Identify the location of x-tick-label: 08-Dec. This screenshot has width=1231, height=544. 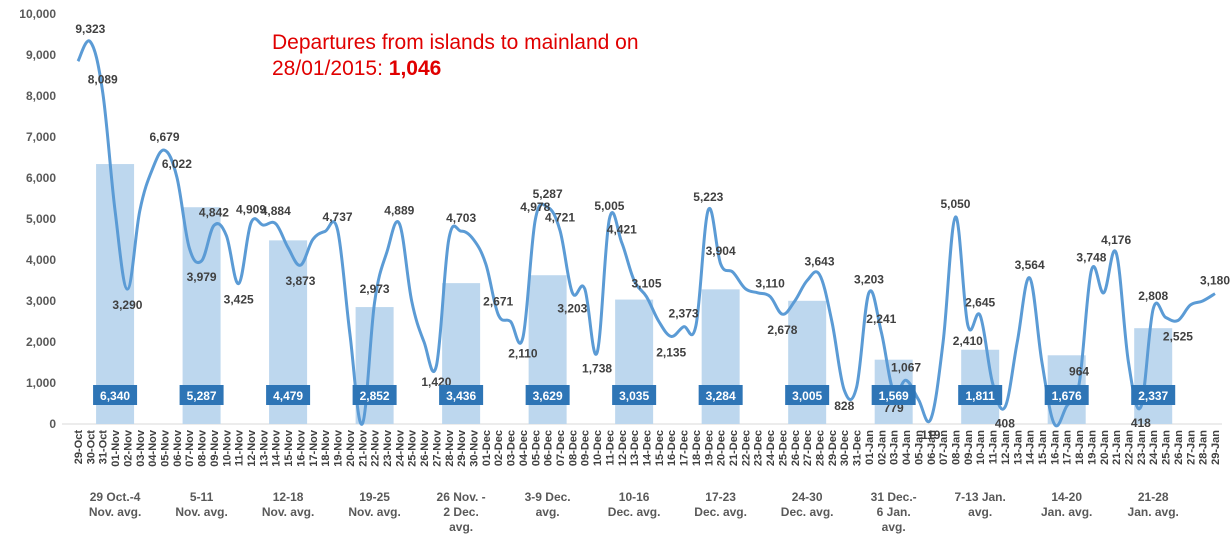
(573, 448).